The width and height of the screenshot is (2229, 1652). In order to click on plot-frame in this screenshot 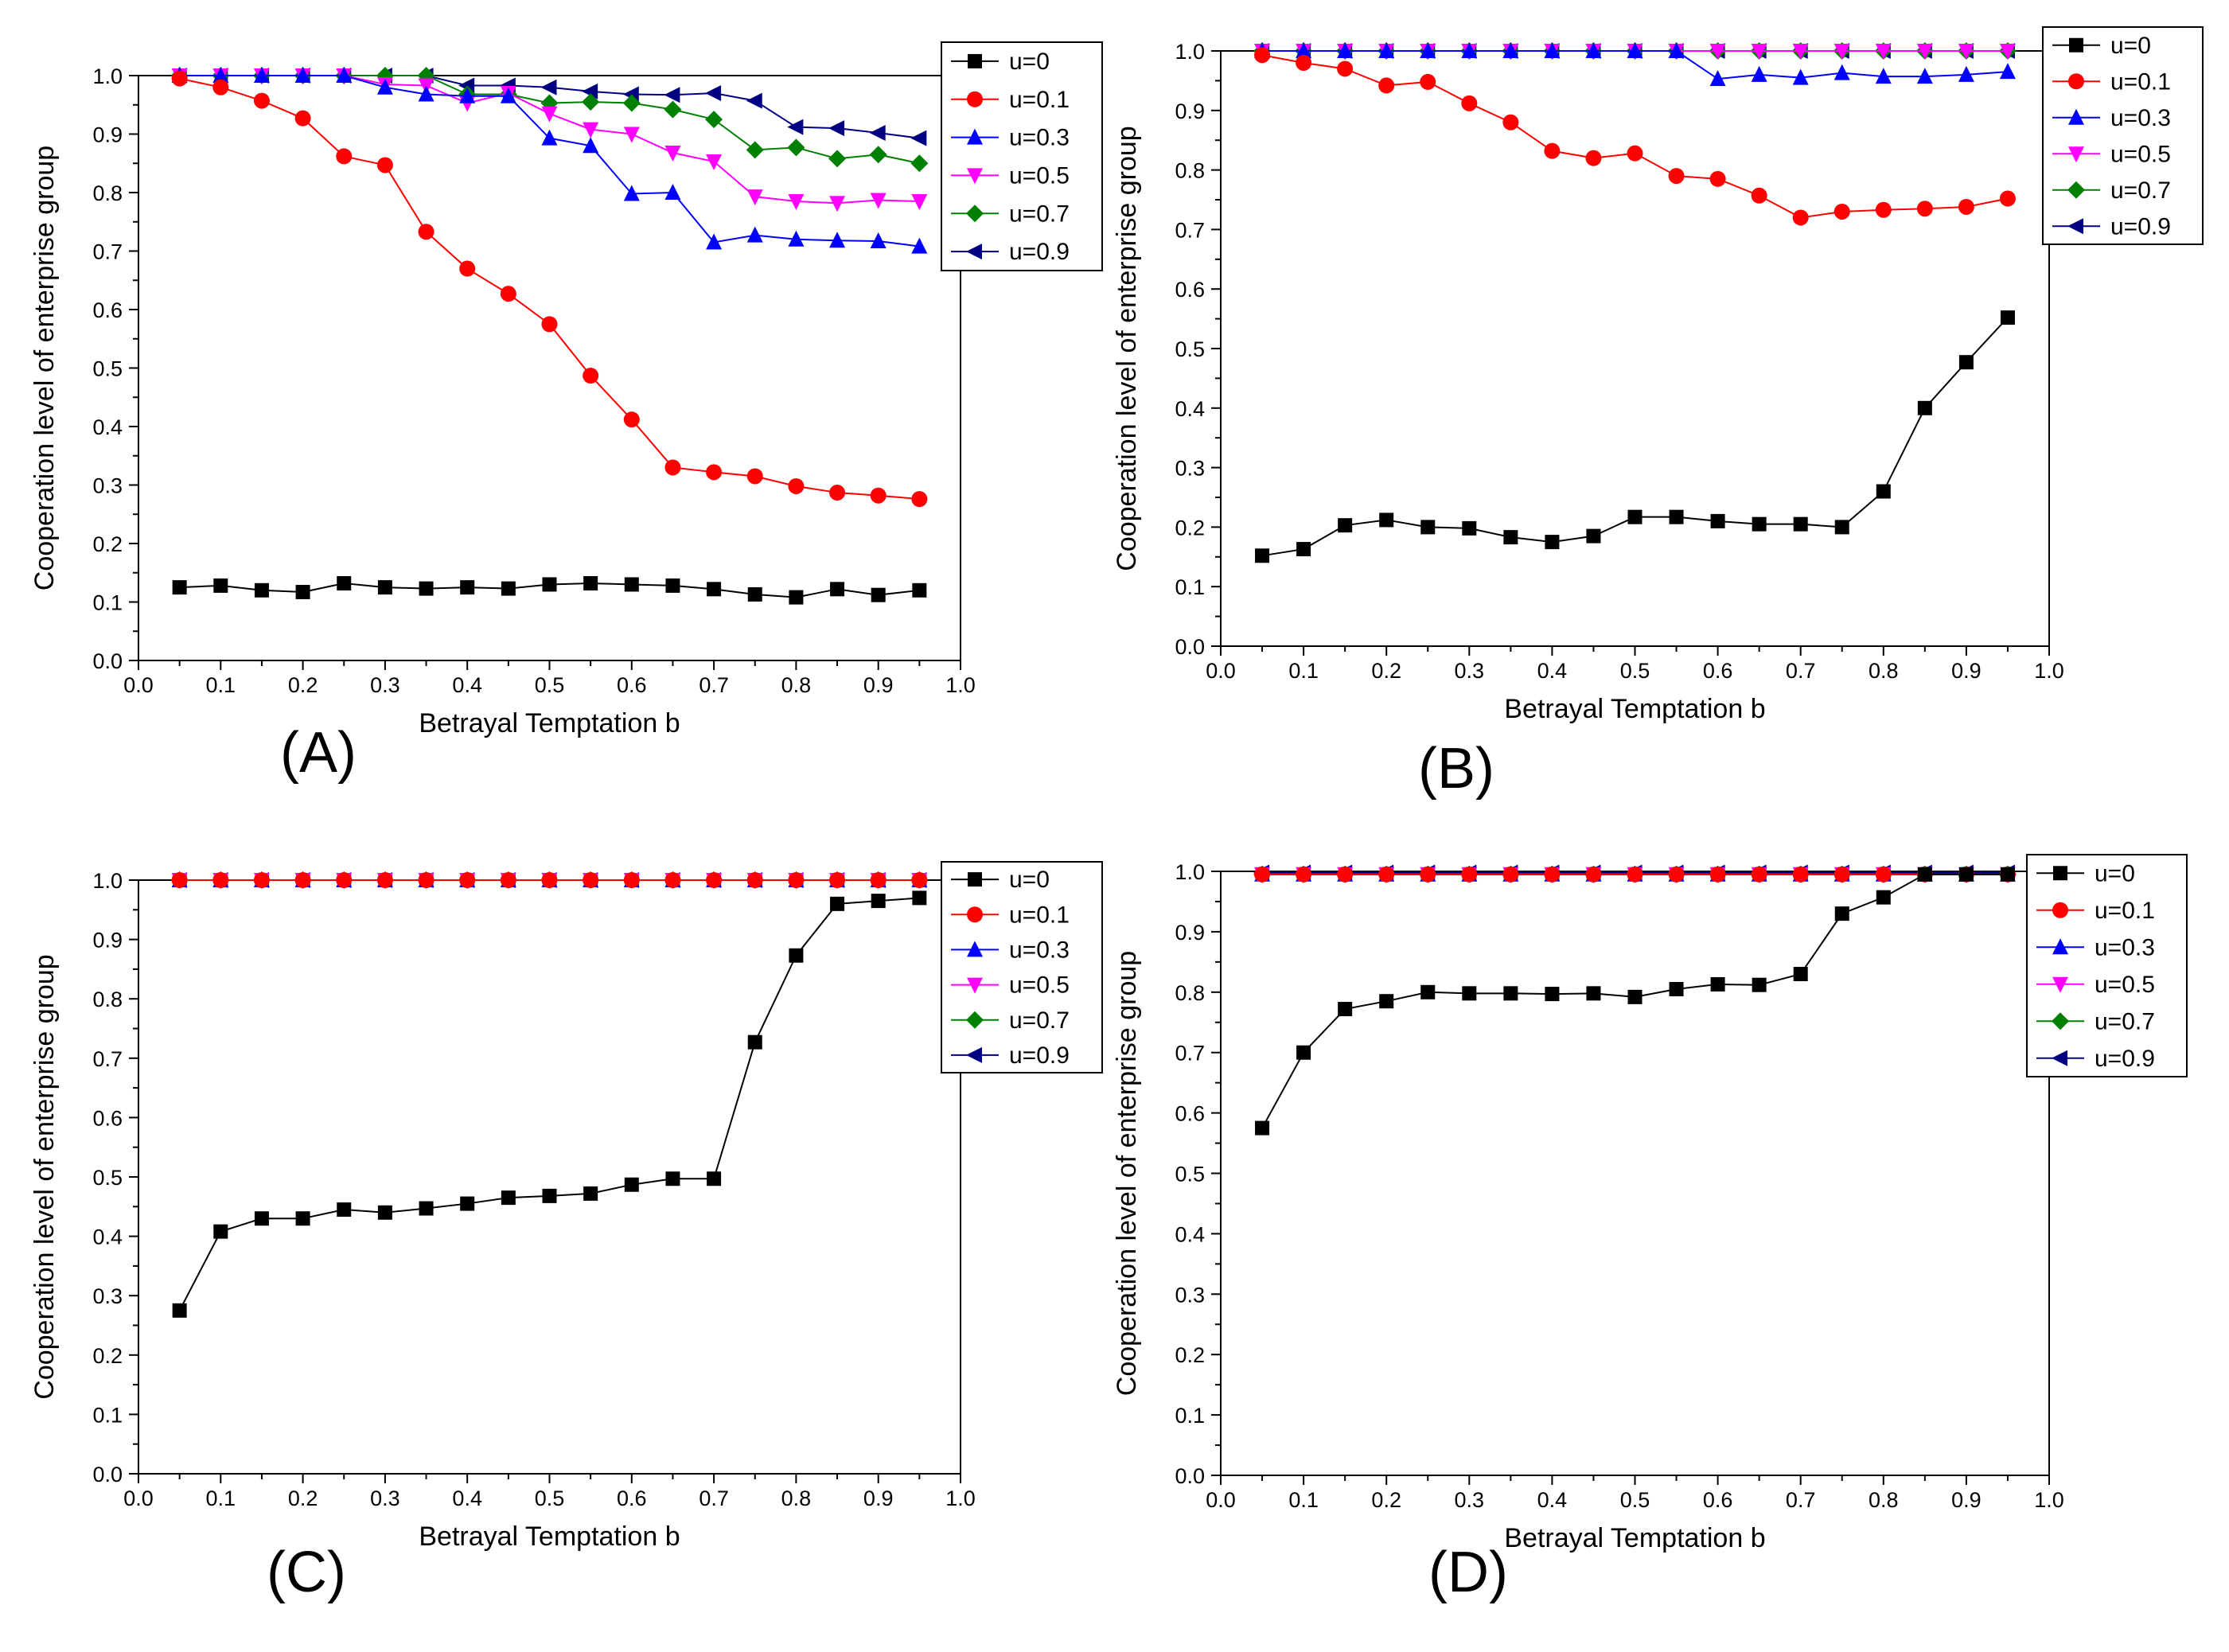, I will do `click(1635, 1173)`.